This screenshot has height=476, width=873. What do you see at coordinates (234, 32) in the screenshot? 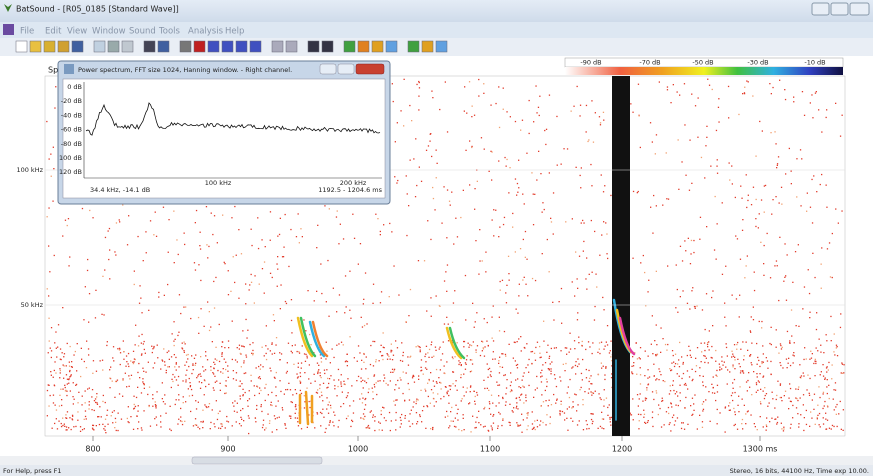
I see `menu-item: Help` at bounding box center [234, 32].